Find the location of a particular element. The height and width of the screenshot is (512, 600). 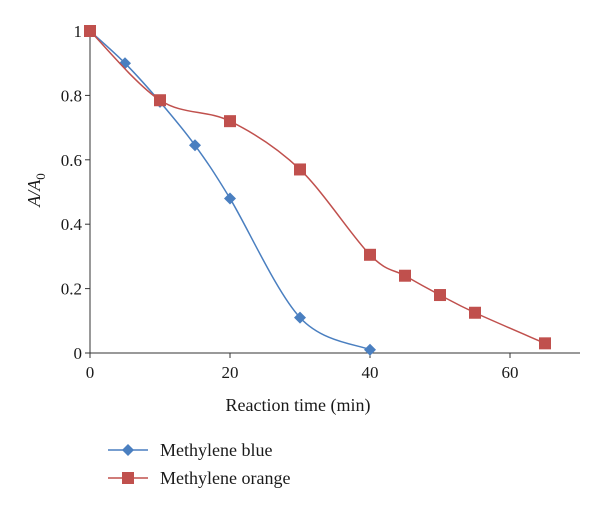

x-tick-label: 40 is located at coordinates (370, 372).